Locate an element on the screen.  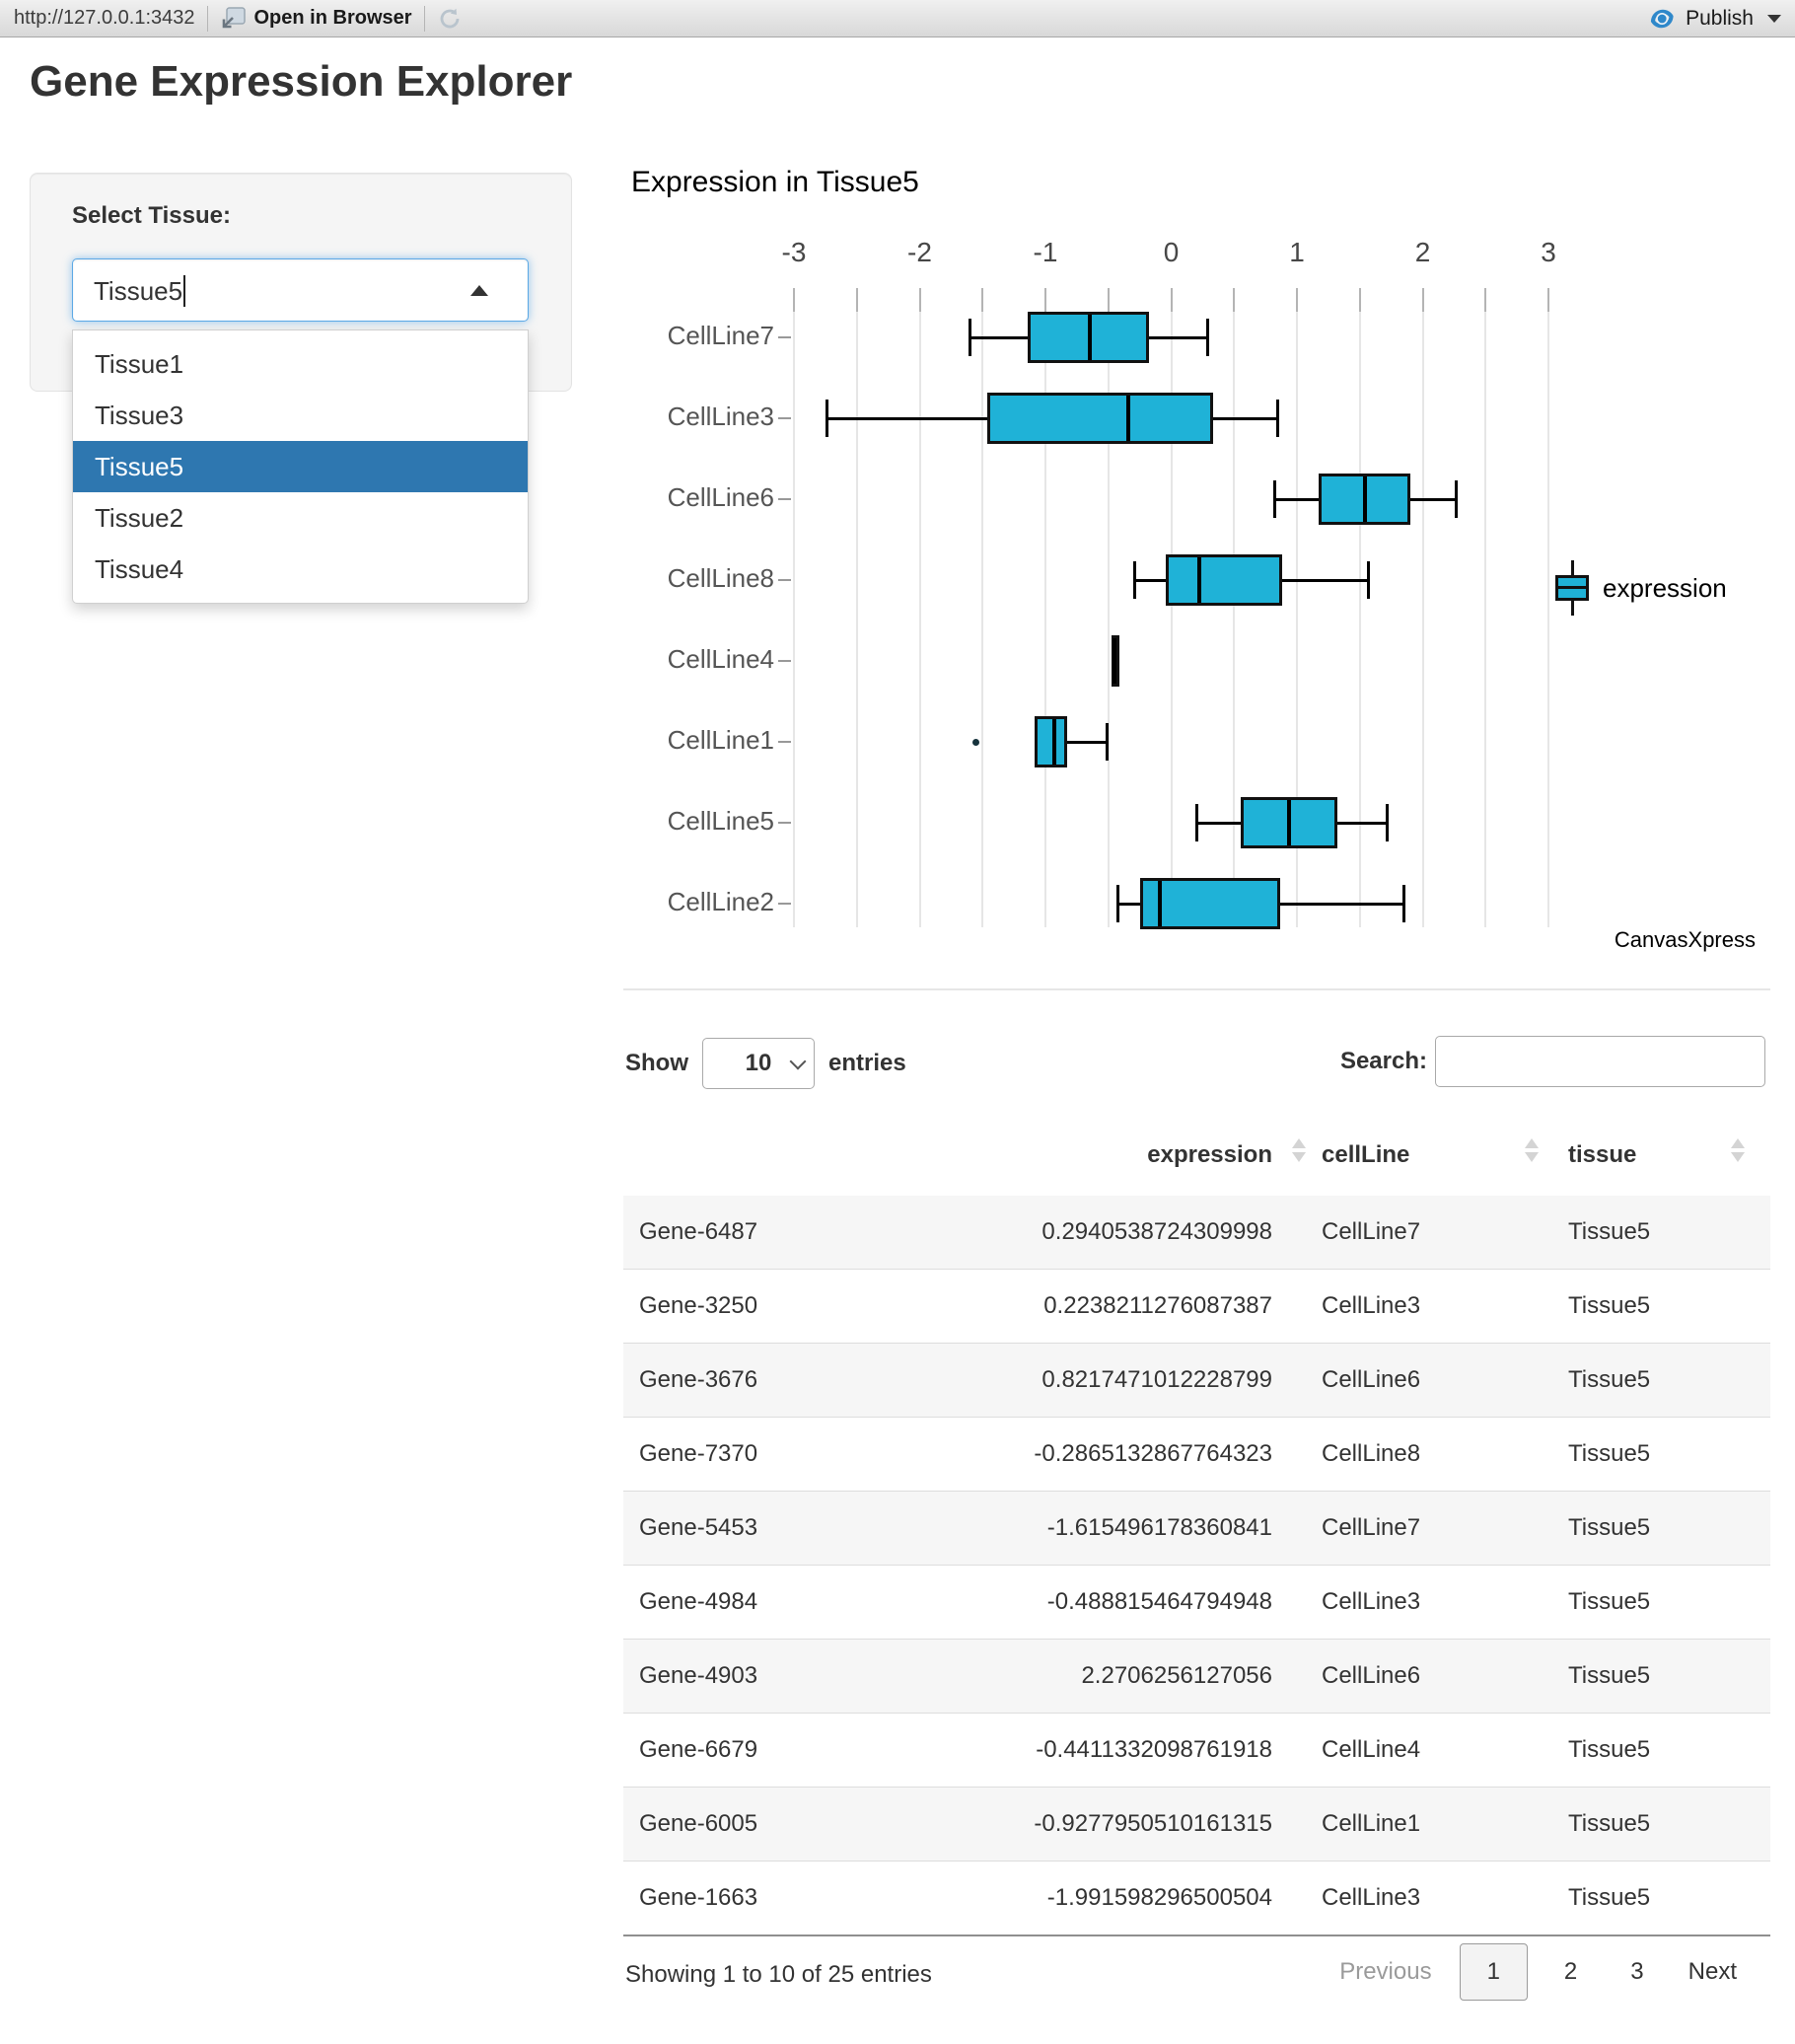
x-axis-tick-label: -3 is located at coordinates (794, 252).